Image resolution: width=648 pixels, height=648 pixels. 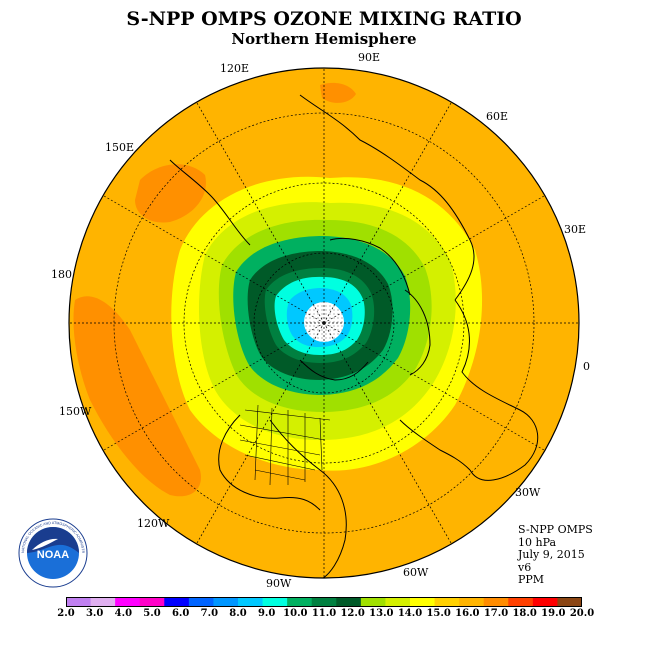 What do you see at coordinates (369, 57) in the screenshot?
I see `lon-label-90e: 90E` at bounding box center [369, 57].